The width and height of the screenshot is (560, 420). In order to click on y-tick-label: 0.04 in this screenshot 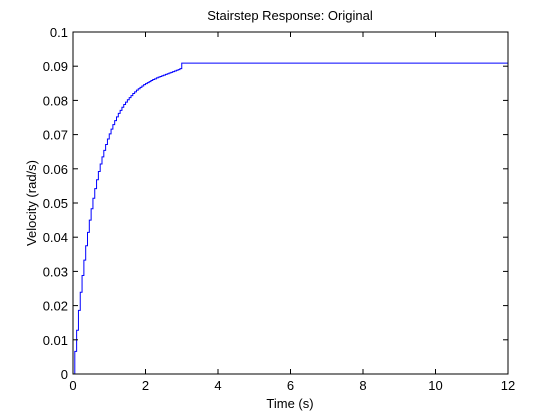, I will do `click(55, 237)`.